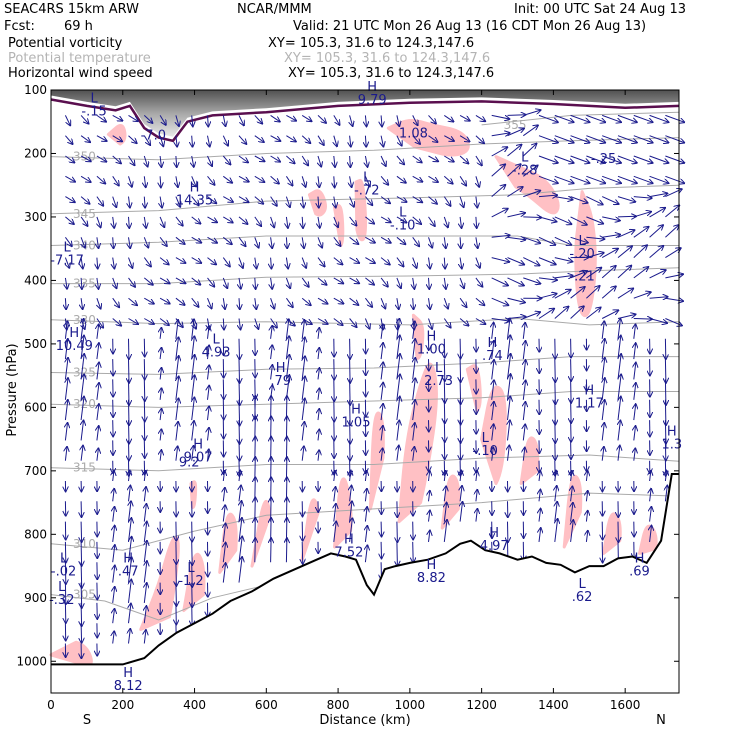  I want to click on extremum-type-2: H, so click(372, 87).